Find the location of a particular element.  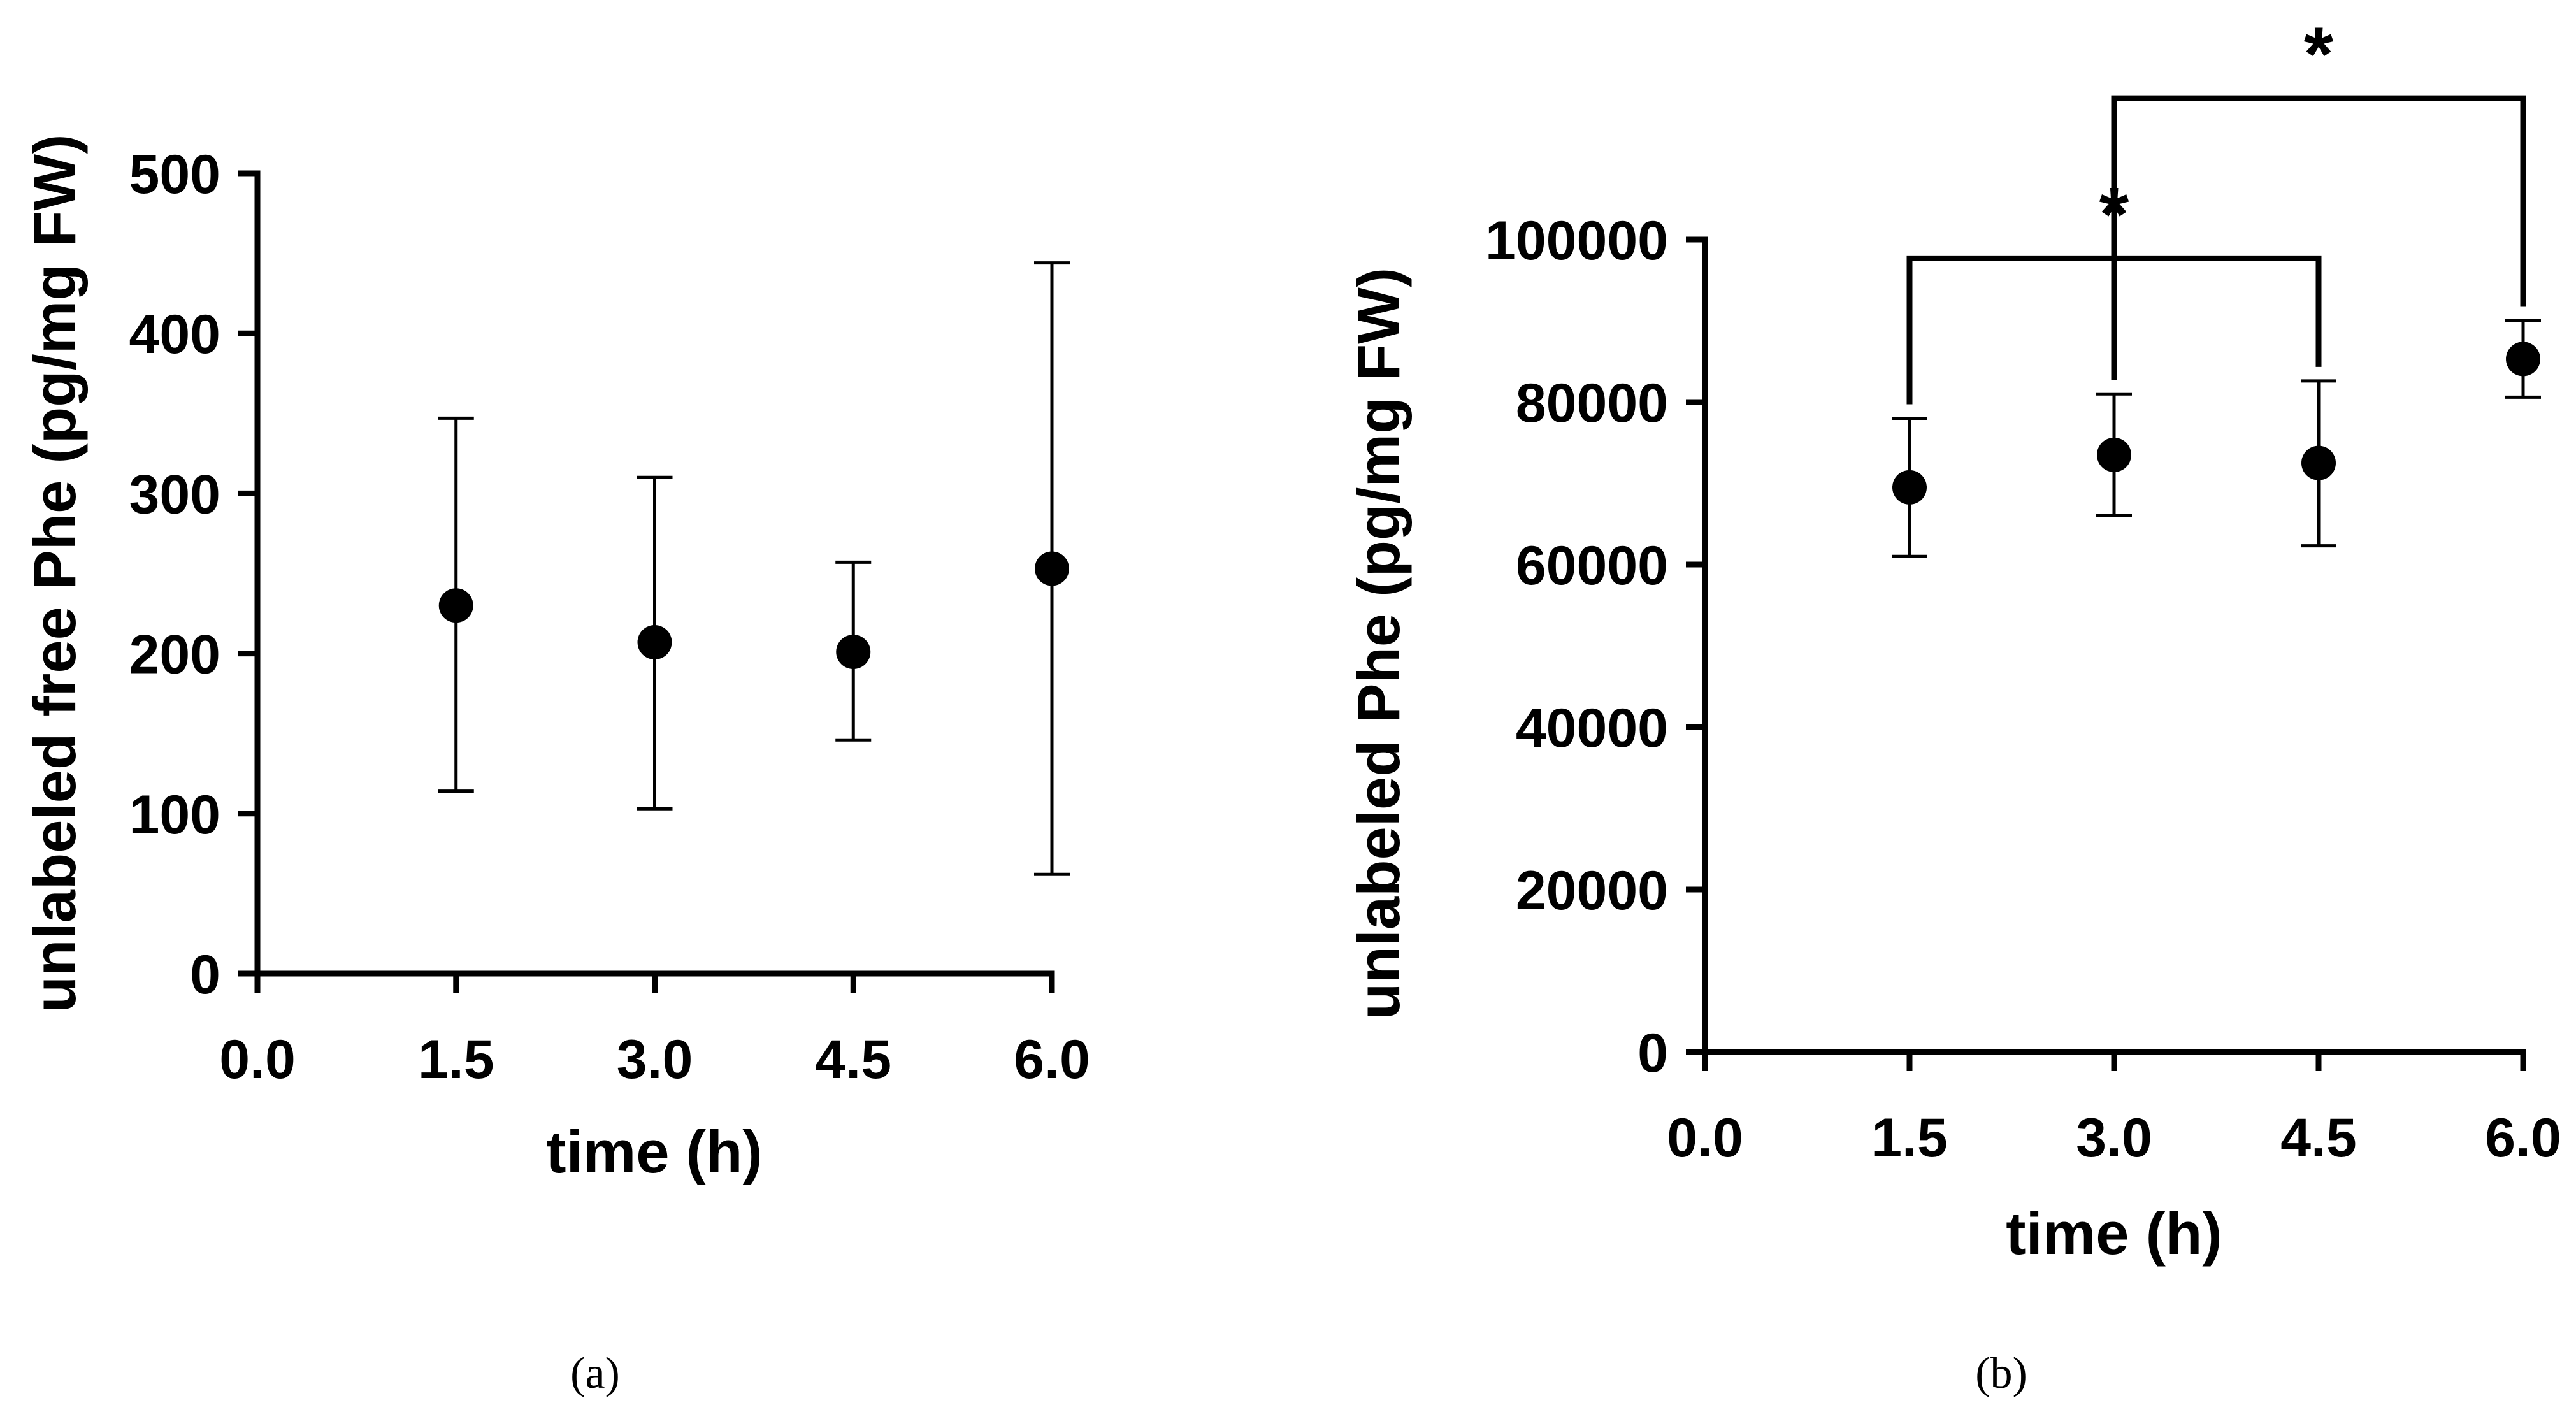

y-tick-label: 100000 is located at coordinates (1576, 240).